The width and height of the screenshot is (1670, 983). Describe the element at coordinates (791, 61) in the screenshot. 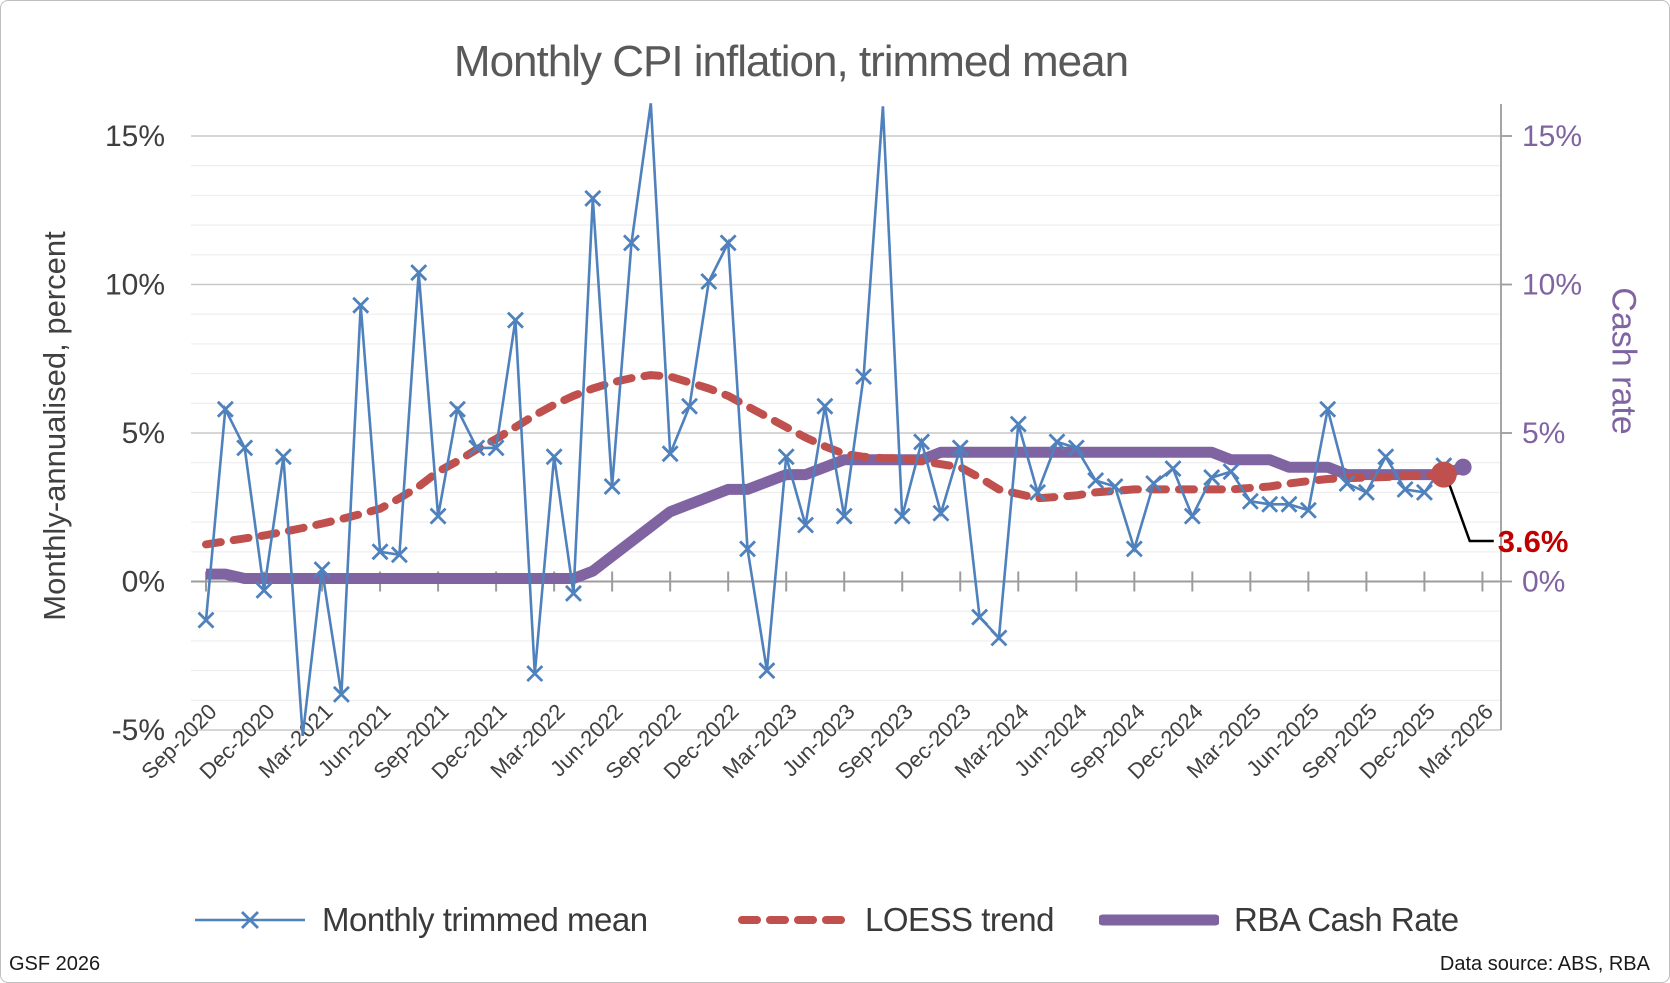

I see `chart-title: Monthly CPI inflation, trimmed mean` at that location.